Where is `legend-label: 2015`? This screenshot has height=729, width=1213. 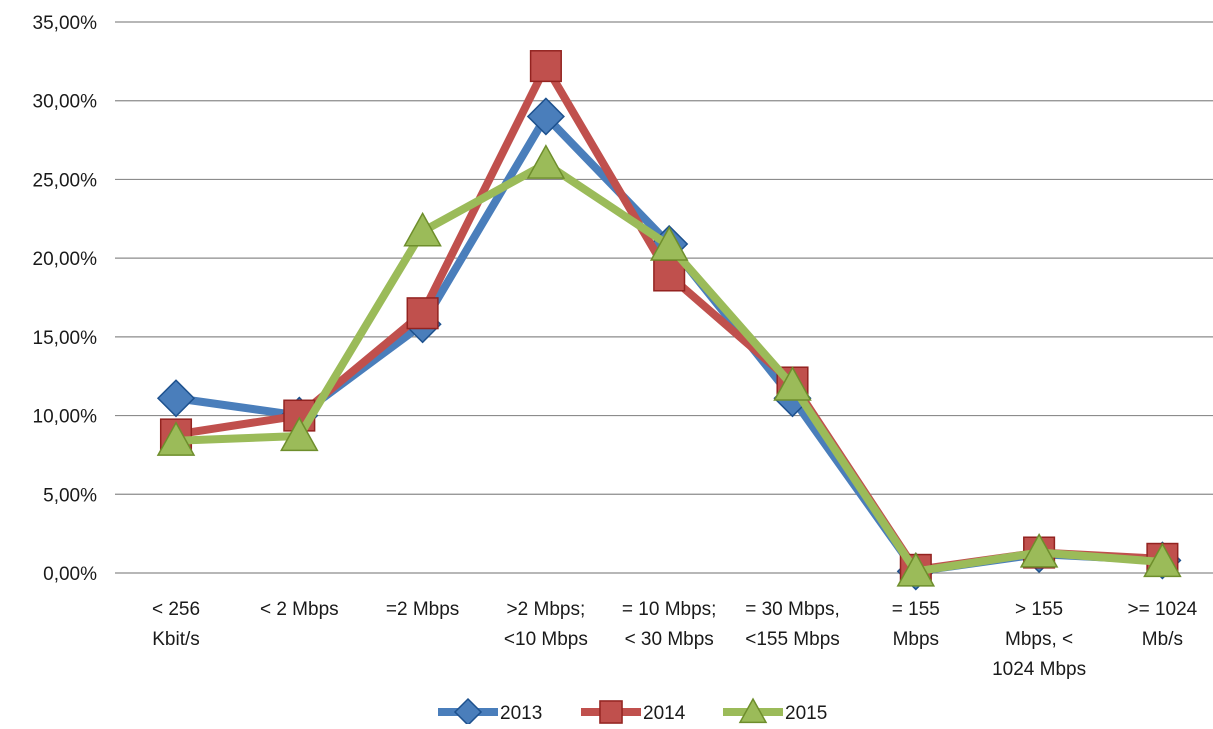
legend-label: 2015 is located at coordinates (806, 713).